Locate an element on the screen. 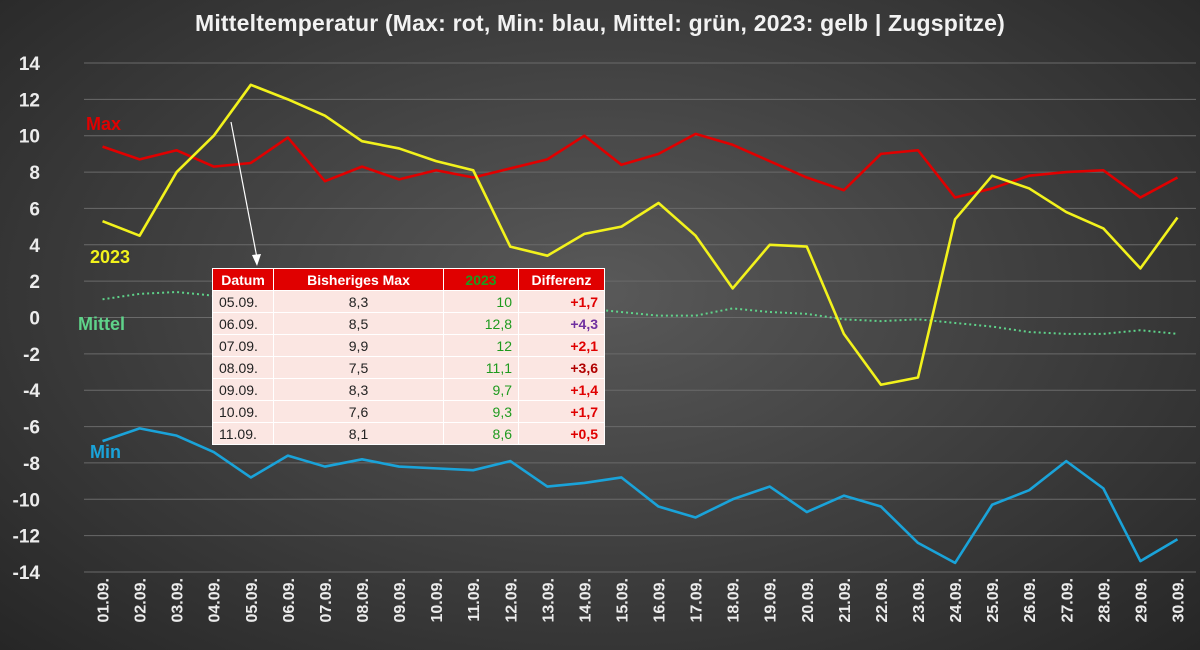 Image resolution: width=1200 pixels, height=650 pixels. y-tick-label: -8 is located at coordinates (31, 464).